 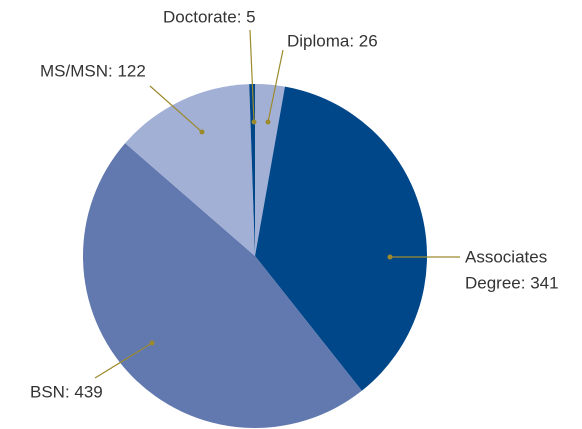 I want to click on slice-label: Doctorate: 5, so click(x=209, y=16).